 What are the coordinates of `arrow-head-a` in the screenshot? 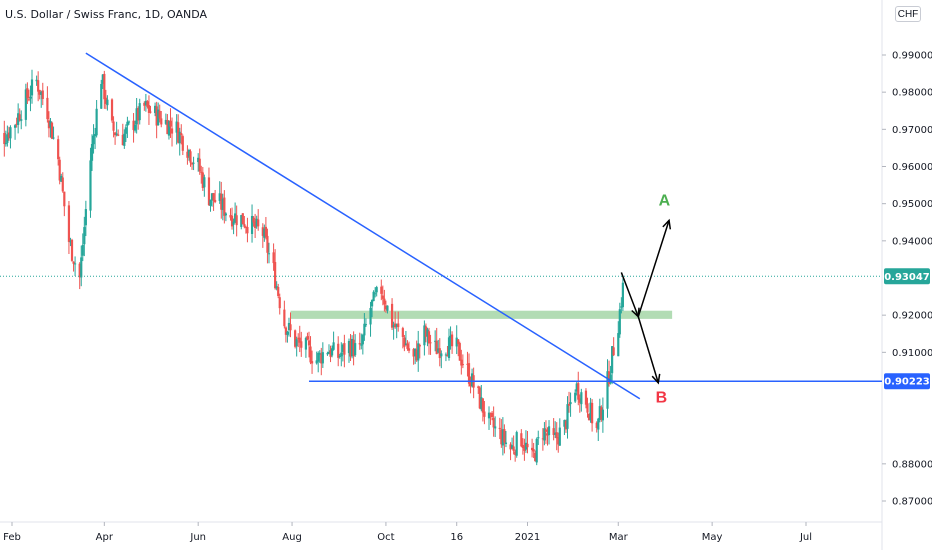 It's located at (667, 224).